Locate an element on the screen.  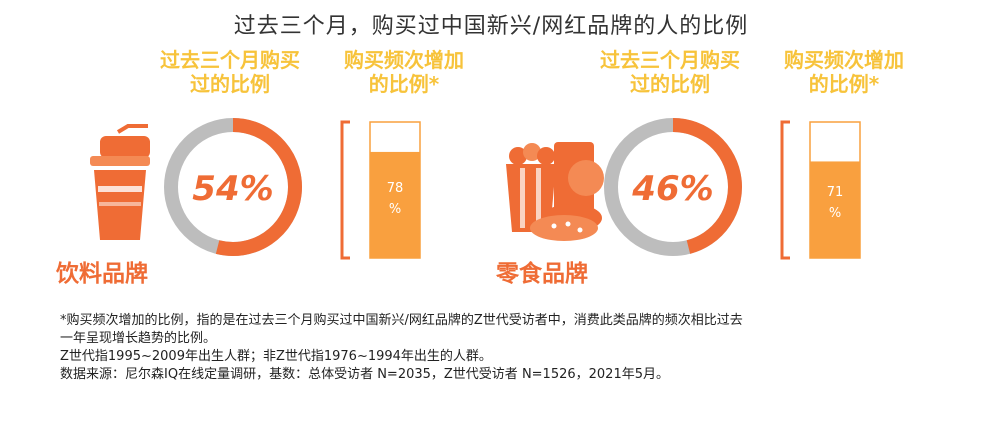
bar-chart: 78 % is located at coordinates (380, 190).